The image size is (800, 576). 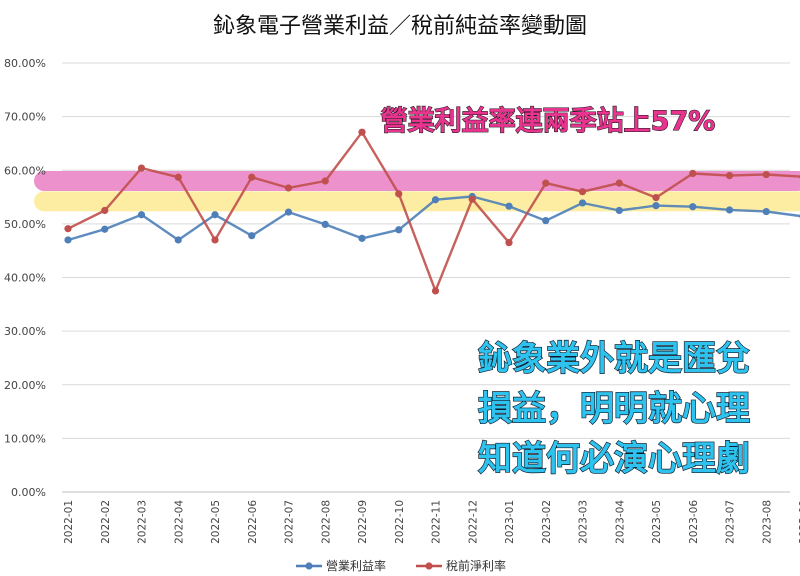 What do you see at coordinates (25, 170) in the screenshot?
I see `y-tick-label: 60.00%` at bounding box center [25, 170].